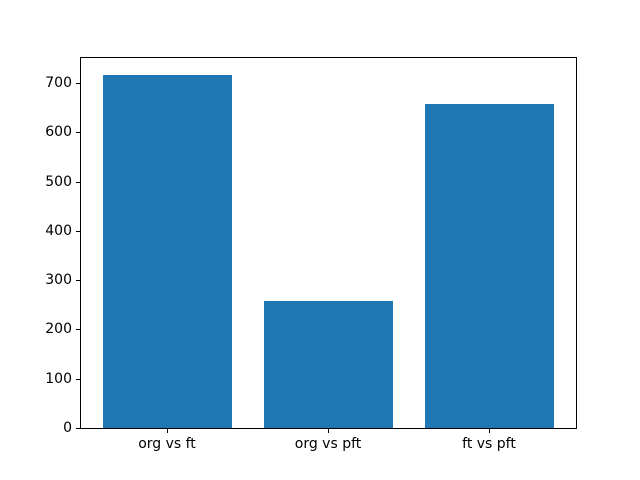 This screenshot has height=480, width=640. I want to click on bar-org-vs-ft, so click(167, 251).